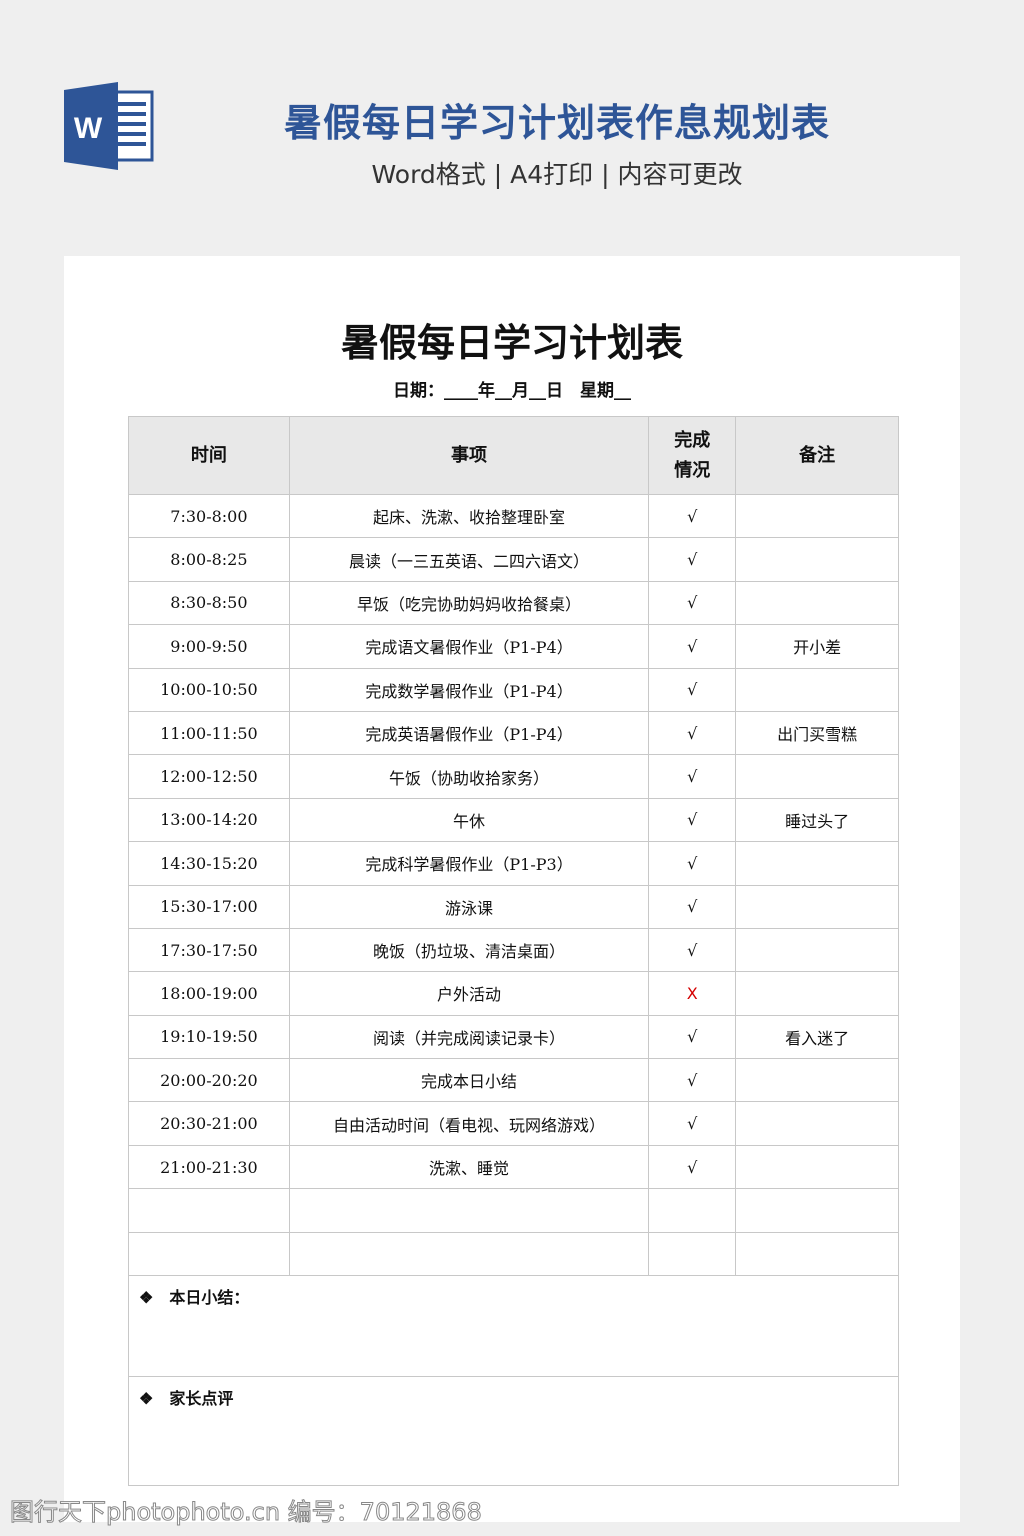  What do you see at coordinates (209, 906) in the screenshot?
I see `time-cell: 15:30-17:00` at bounding box center [209, 906].